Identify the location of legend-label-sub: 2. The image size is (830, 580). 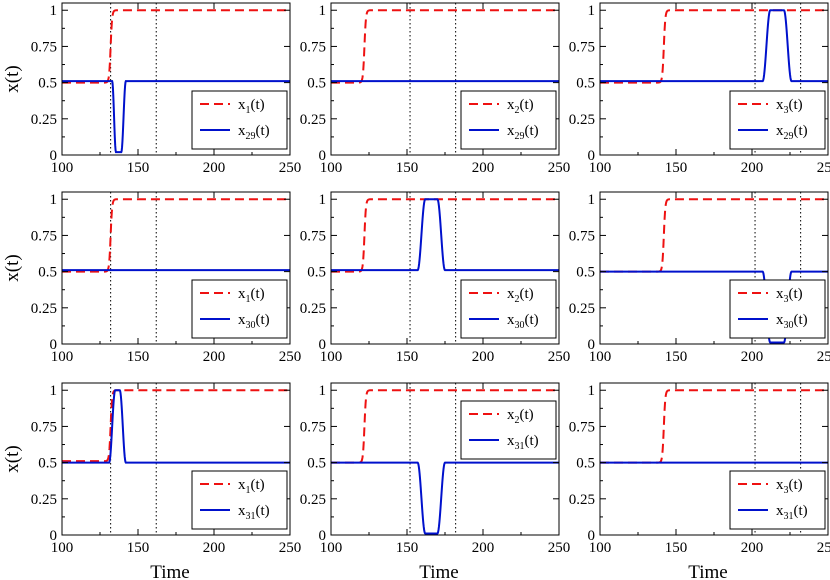
(517, 110).